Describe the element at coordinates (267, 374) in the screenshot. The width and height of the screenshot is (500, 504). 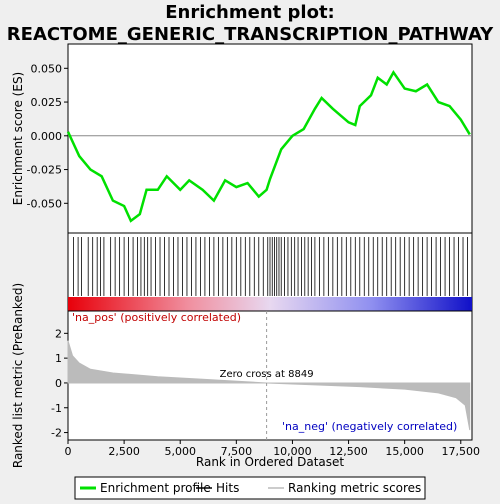
I see `annotation: Zero cross at 8849` at that location.